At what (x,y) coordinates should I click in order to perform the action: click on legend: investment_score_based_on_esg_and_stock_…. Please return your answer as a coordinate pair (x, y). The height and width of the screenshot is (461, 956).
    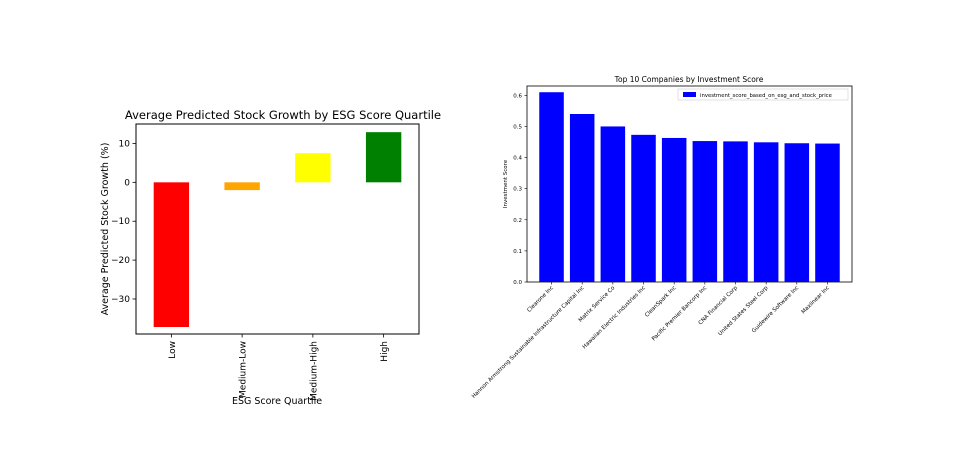
    Looking at the image, I should click on (763, 94).